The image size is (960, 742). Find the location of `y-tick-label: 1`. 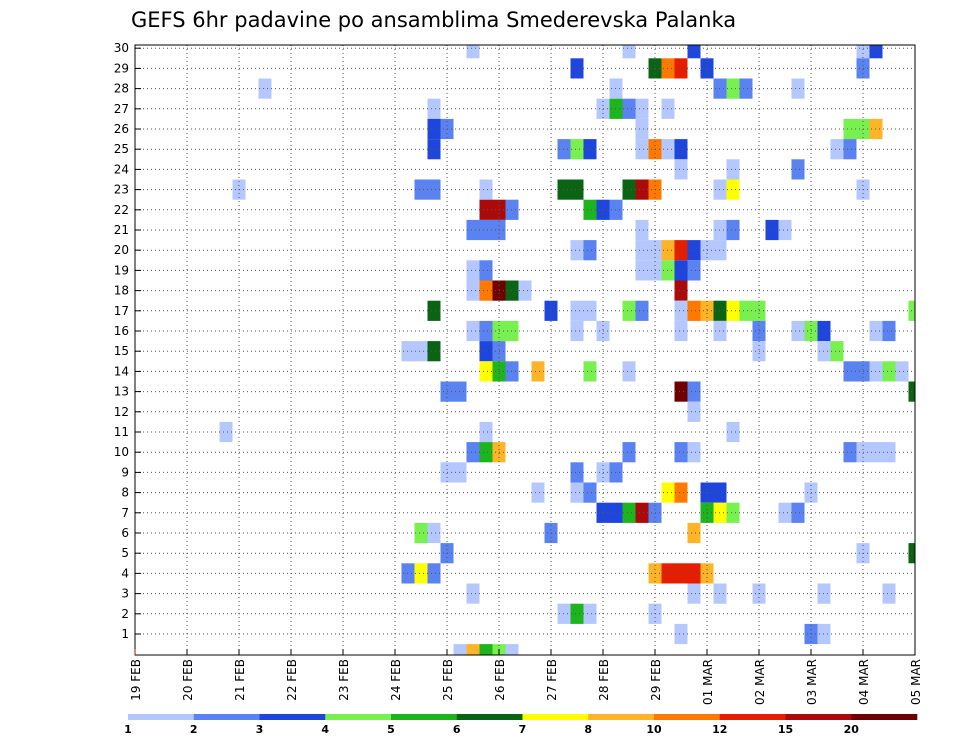

y-tick-label: 1 is located at coordinates (125, 634).